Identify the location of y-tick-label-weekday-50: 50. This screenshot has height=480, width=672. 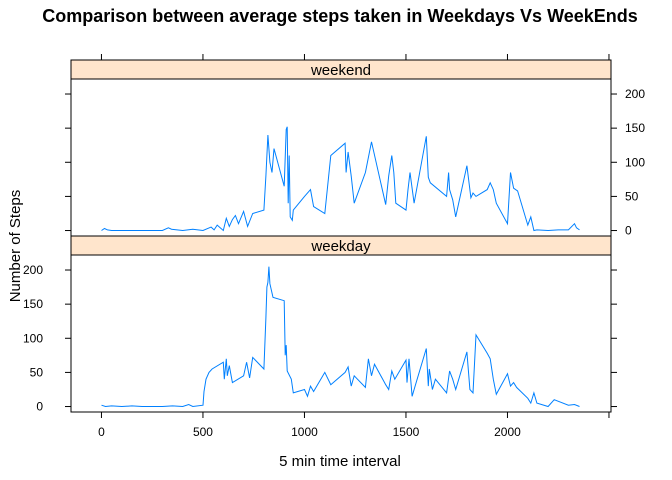
(37, 372).